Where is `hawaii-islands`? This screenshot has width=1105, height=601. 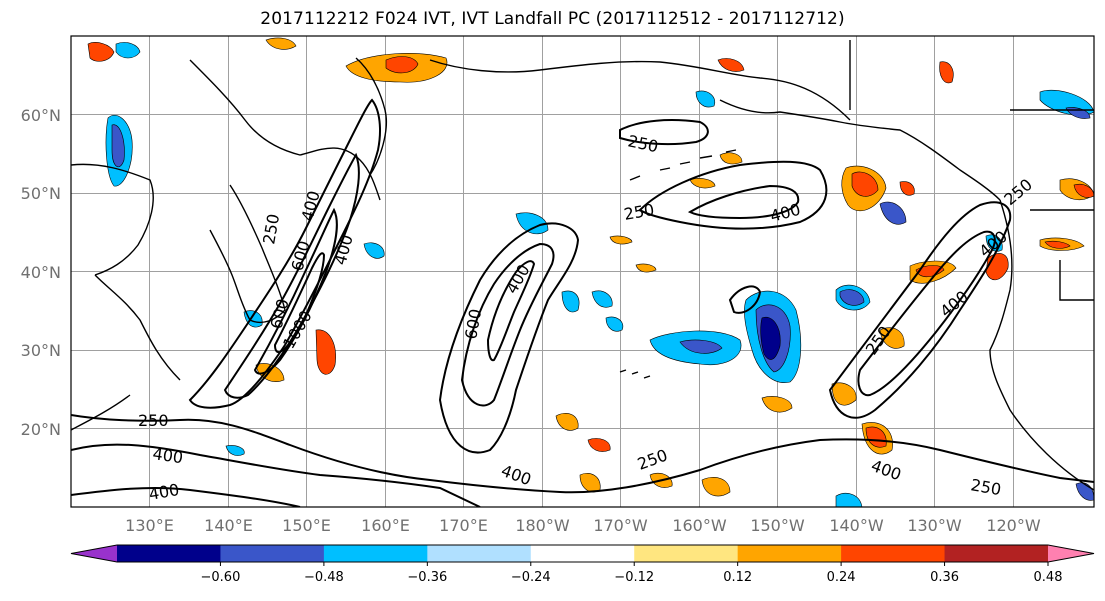
hawaii-islands is located at coordinates (635, 374).